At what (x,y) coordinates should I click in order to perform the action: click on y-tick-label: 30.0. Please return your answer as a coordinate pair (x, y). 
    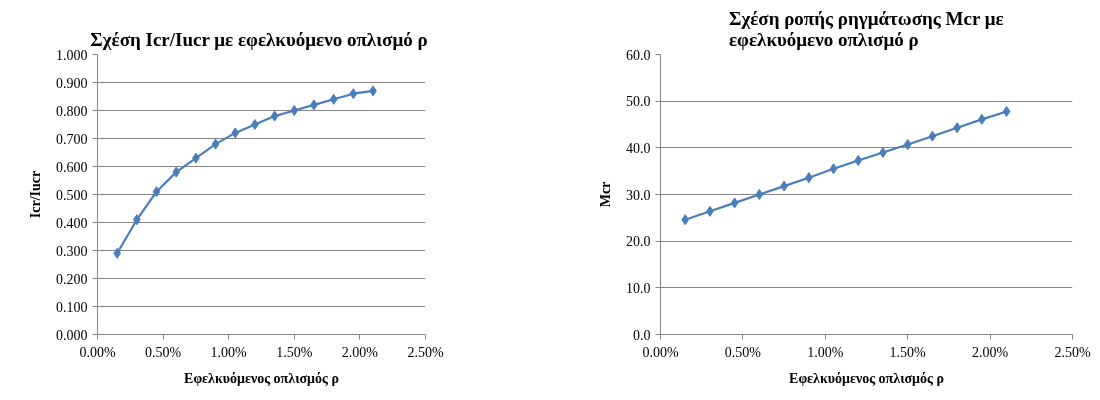
    Looking at the image, I should click on (638, 195).